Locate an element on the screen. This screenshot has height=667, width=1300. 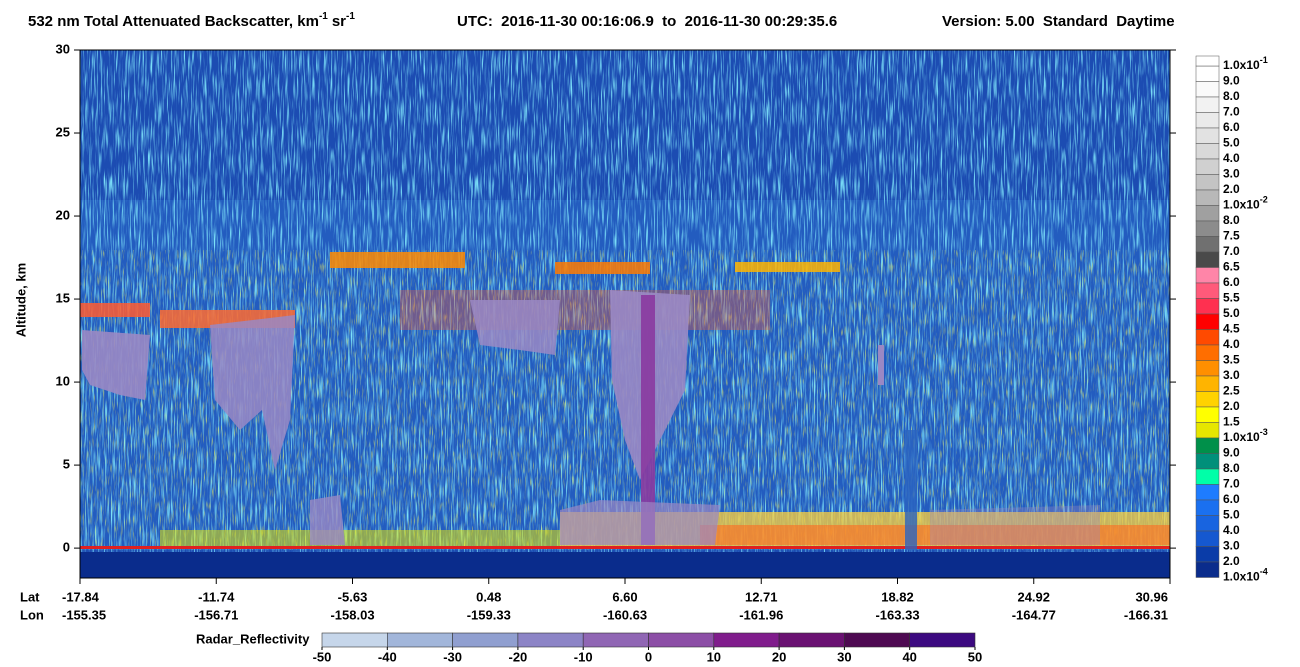
colorbar-label: 2.0 is located at coordinates (1231, 406).